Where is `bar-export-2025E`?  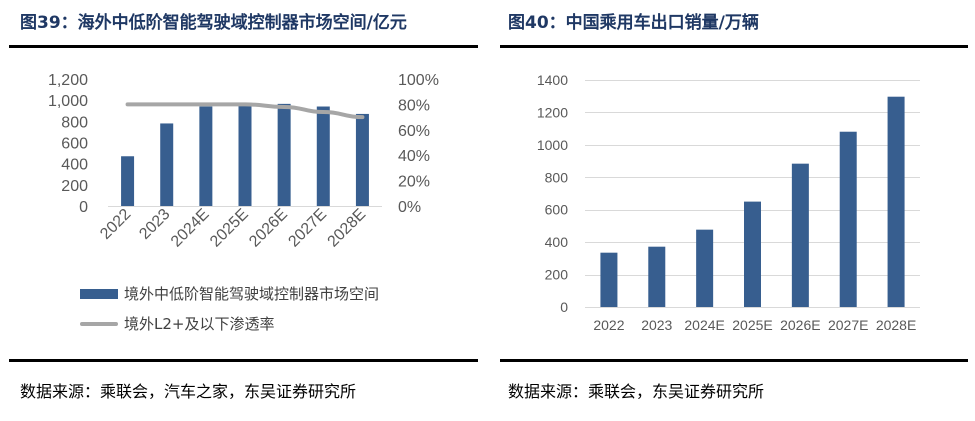
bar-export-2025E is located at coordinates (752, 254).